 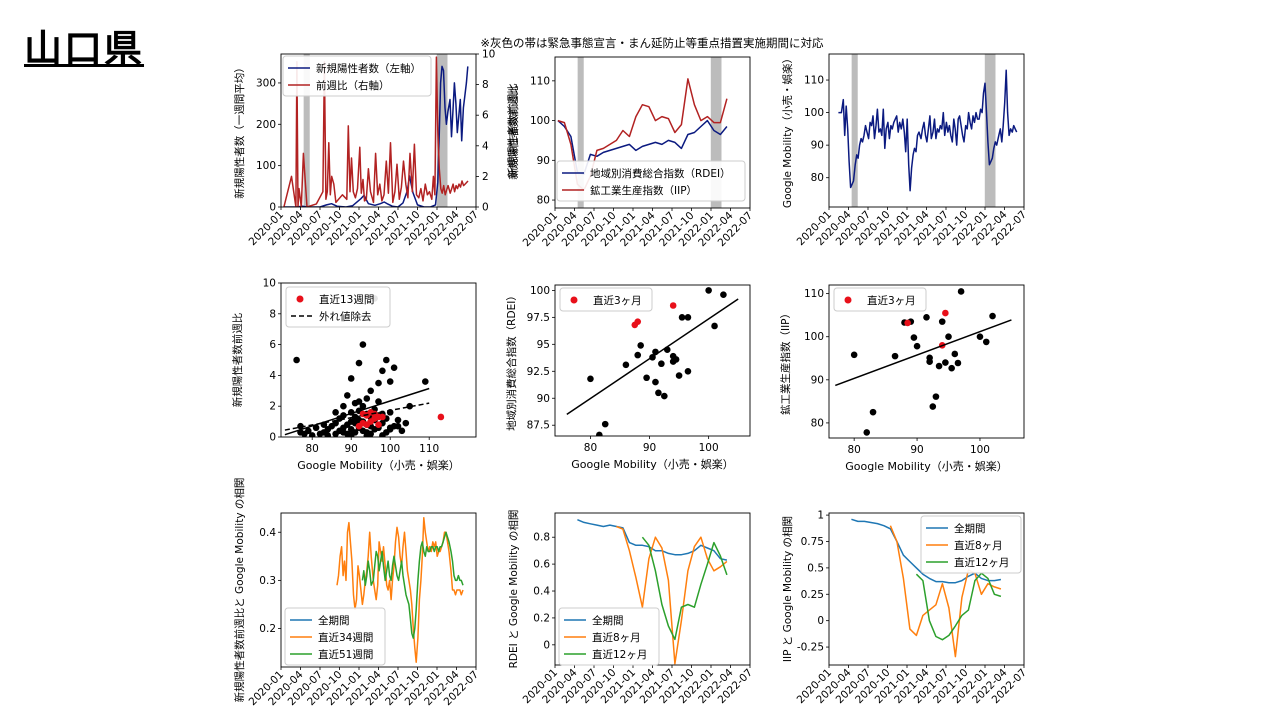 I want to click on y-axis-label: RDEI と Google Mobility の相関, so click(x=513, y=589).